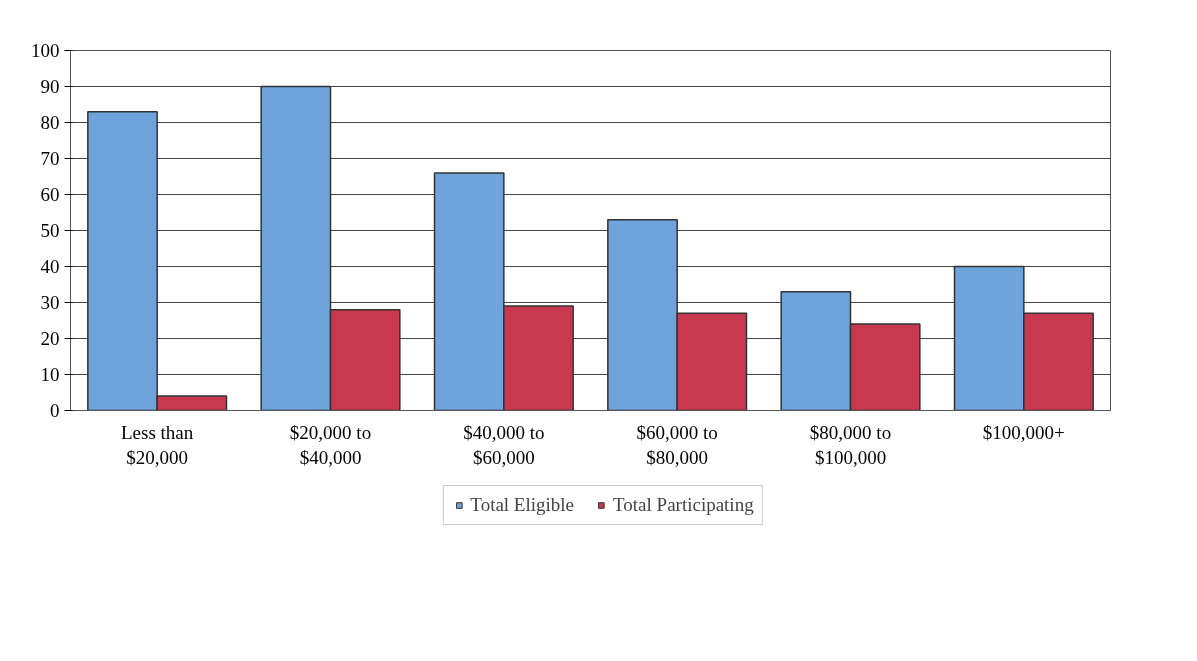 This screenshot has width=1197, height=661. Describe the element at coordinates (50, 194) in the screenshot. I see `y-tick-label: 60` at that location.